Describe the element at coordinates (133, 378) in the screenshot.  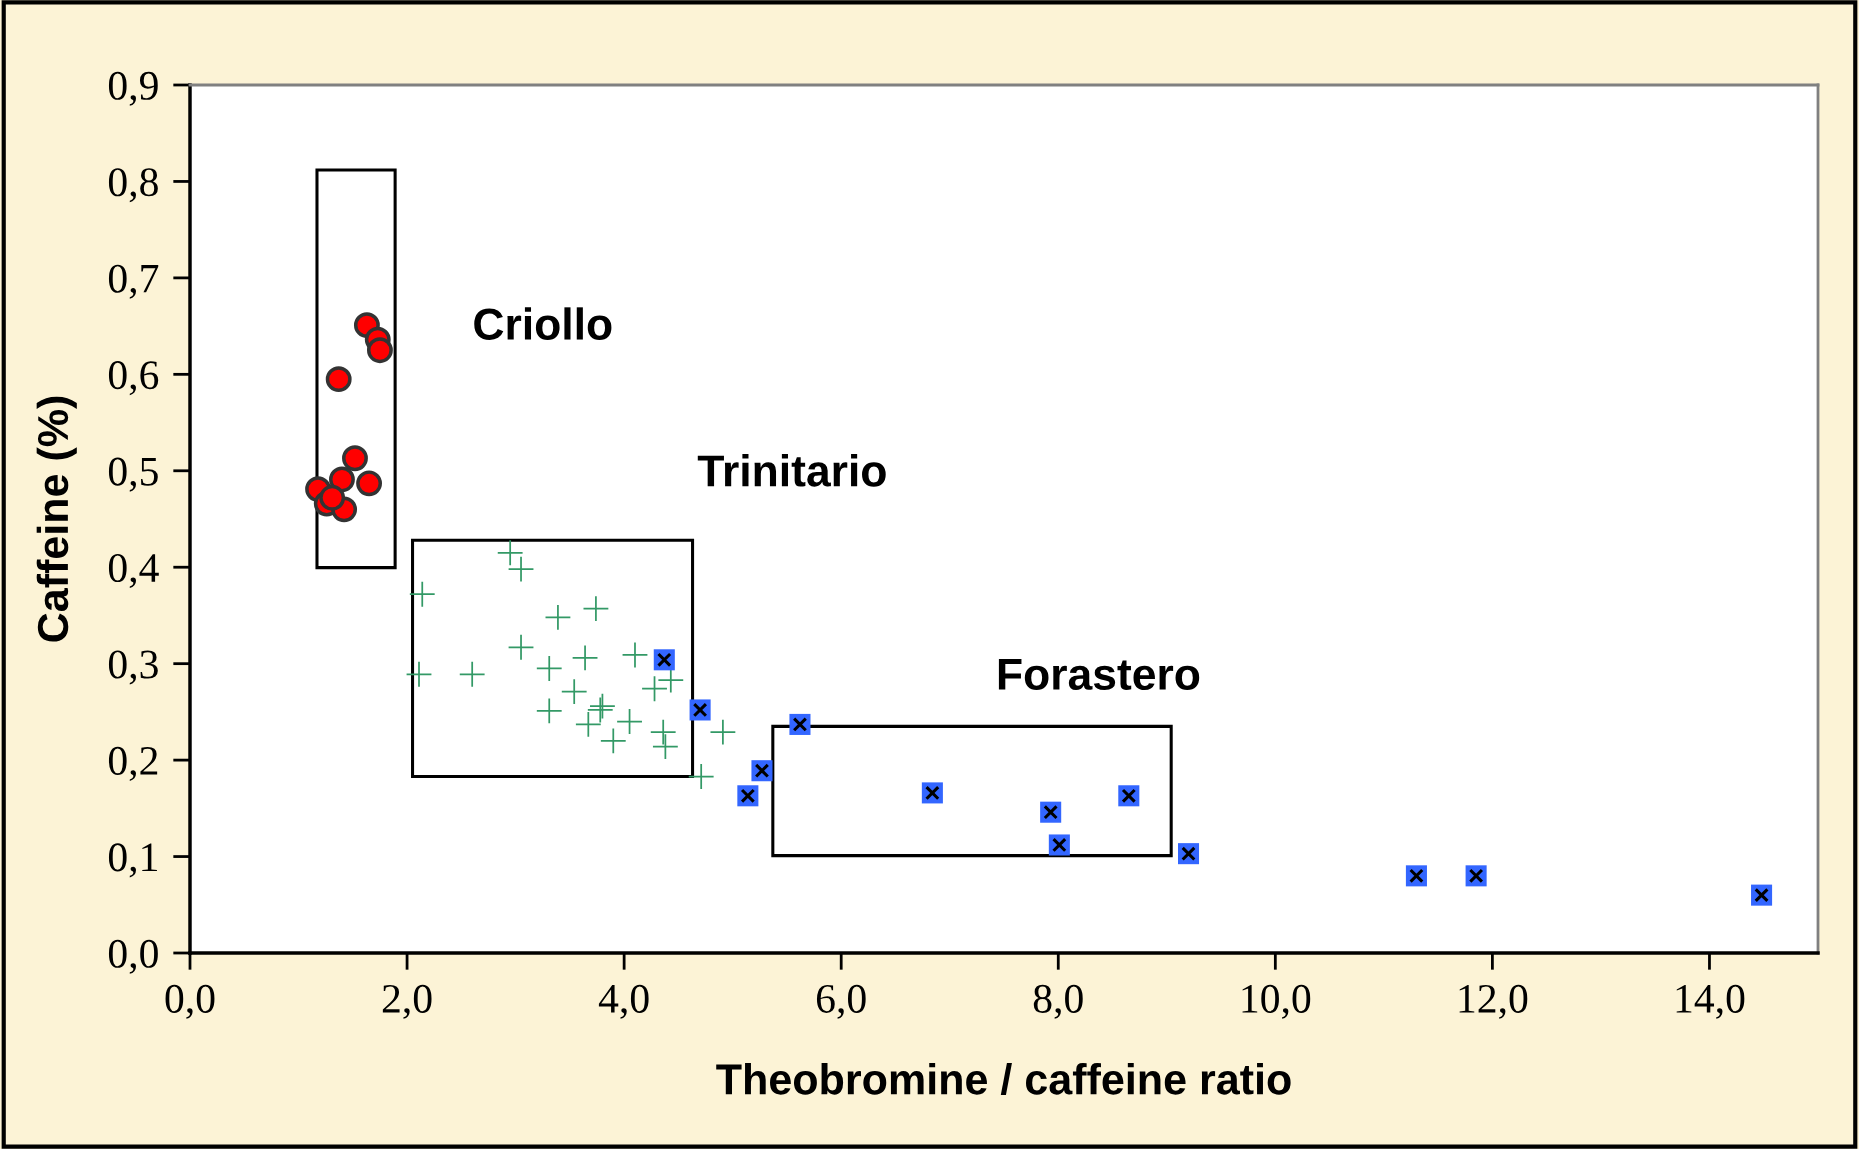
I see `y-tick-label: 0,6` at that location.